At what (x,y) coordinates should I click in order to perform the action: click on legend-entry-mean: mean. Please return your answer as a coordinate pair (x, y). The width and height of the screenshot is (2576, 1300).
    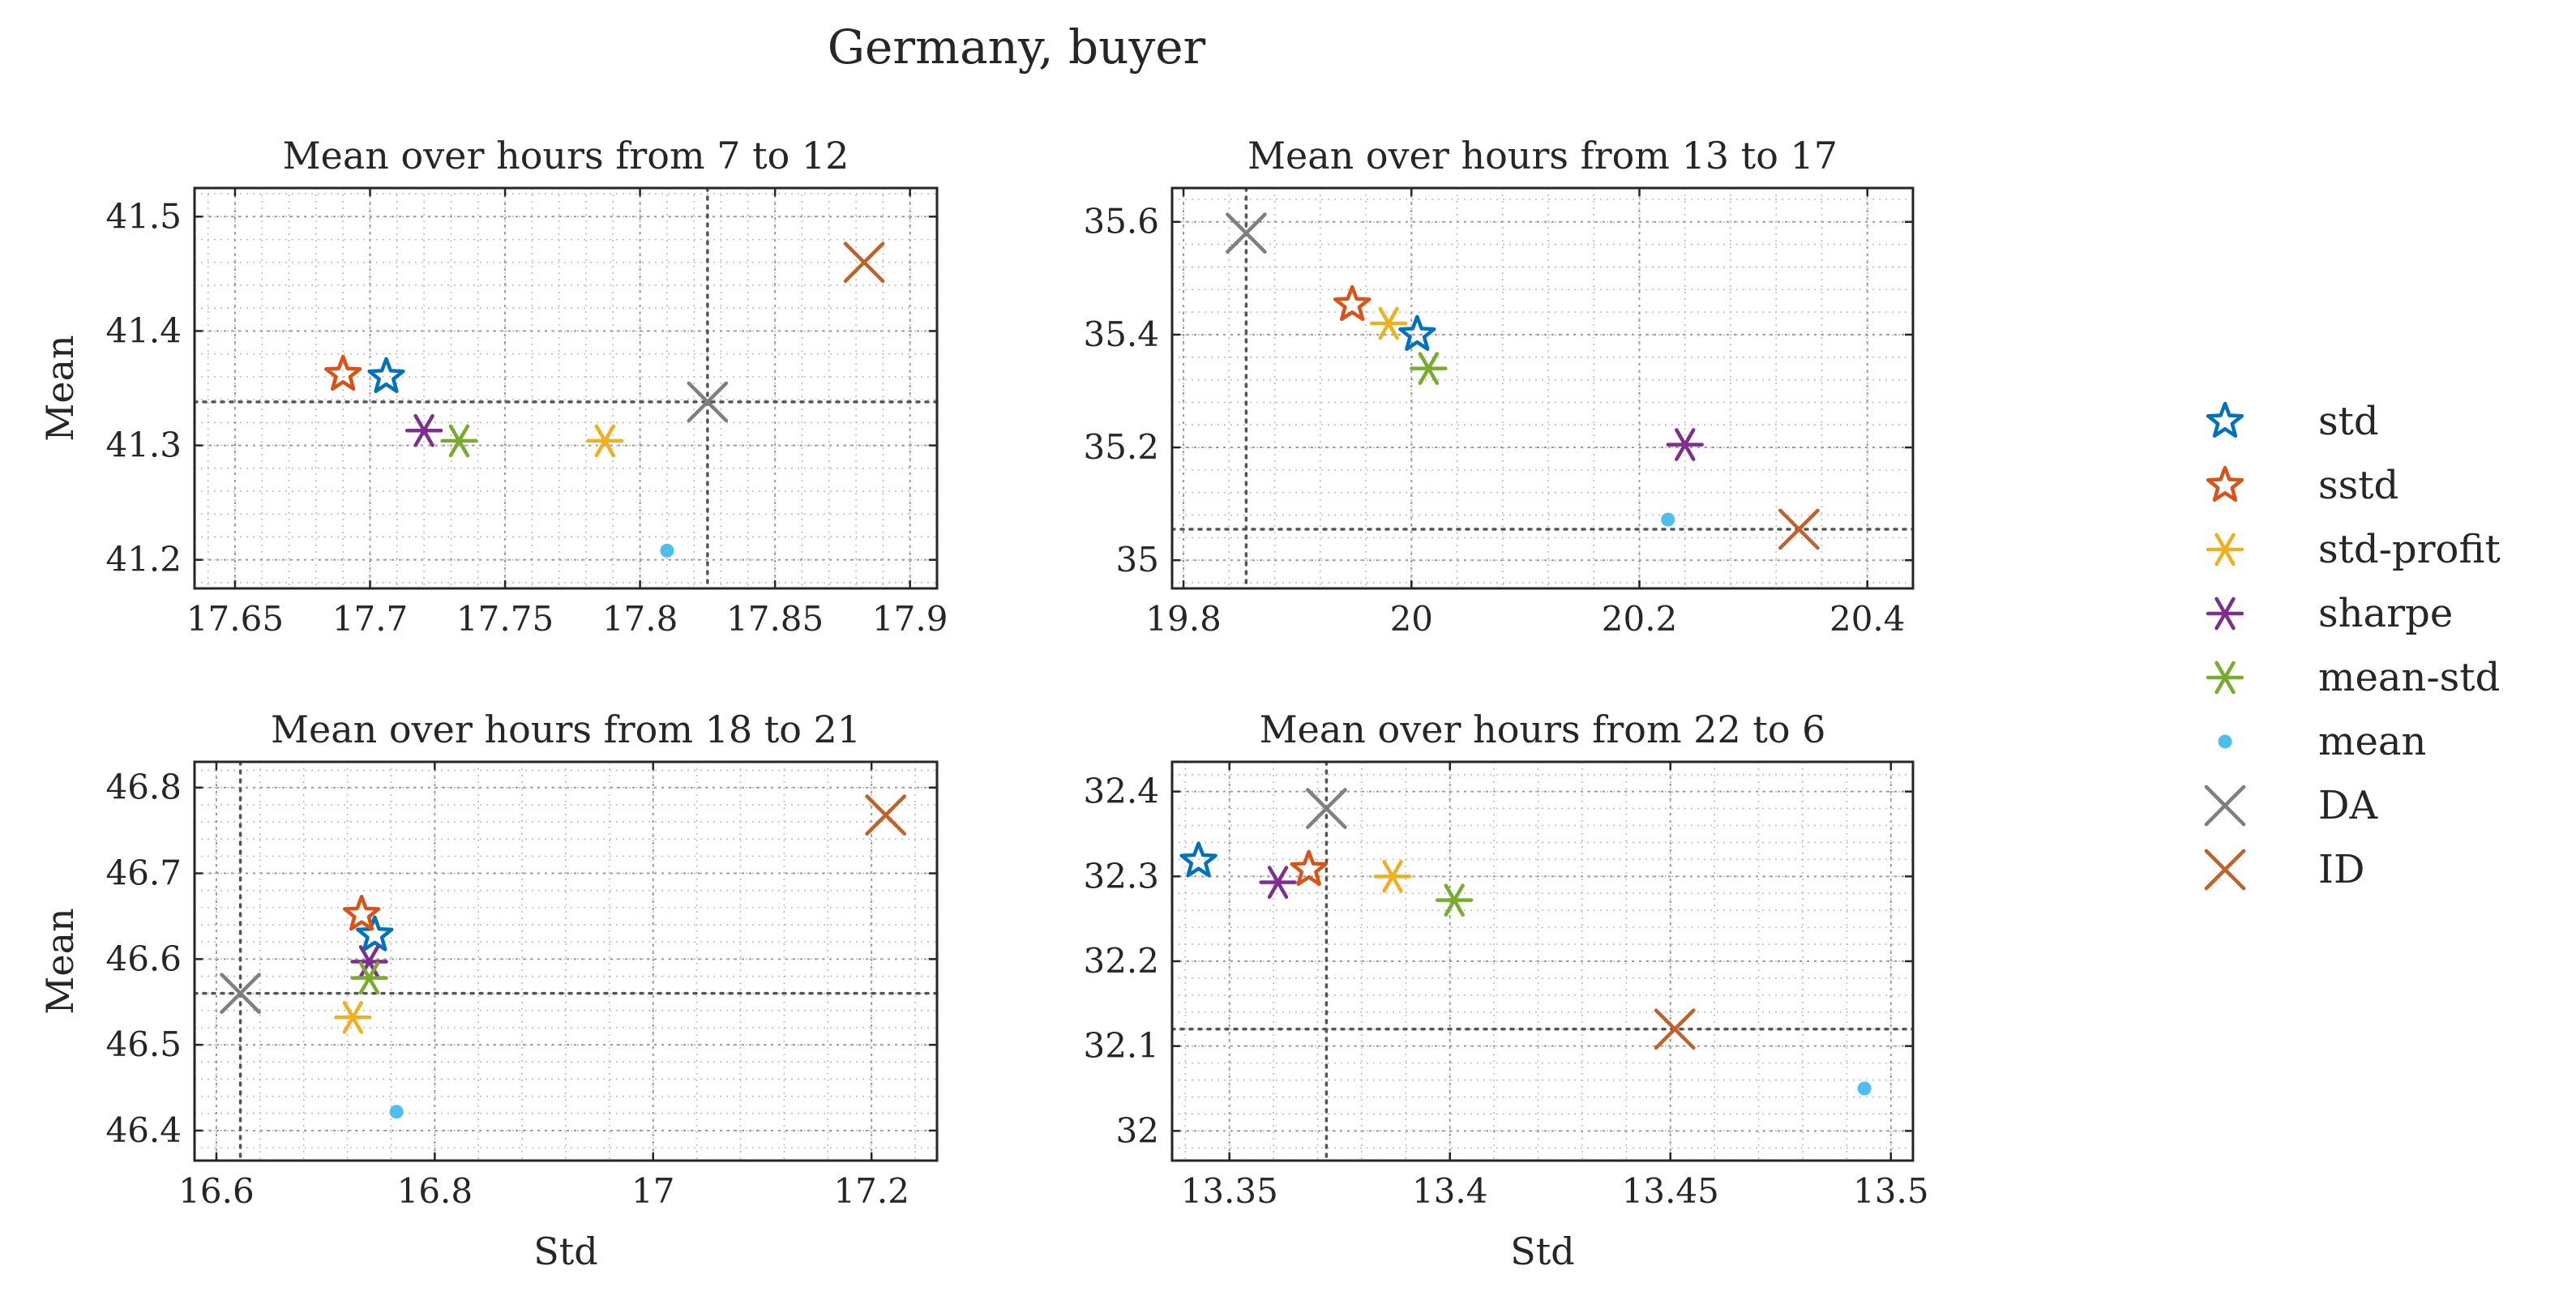
    Looking at the image, I should click on (2322, 741).